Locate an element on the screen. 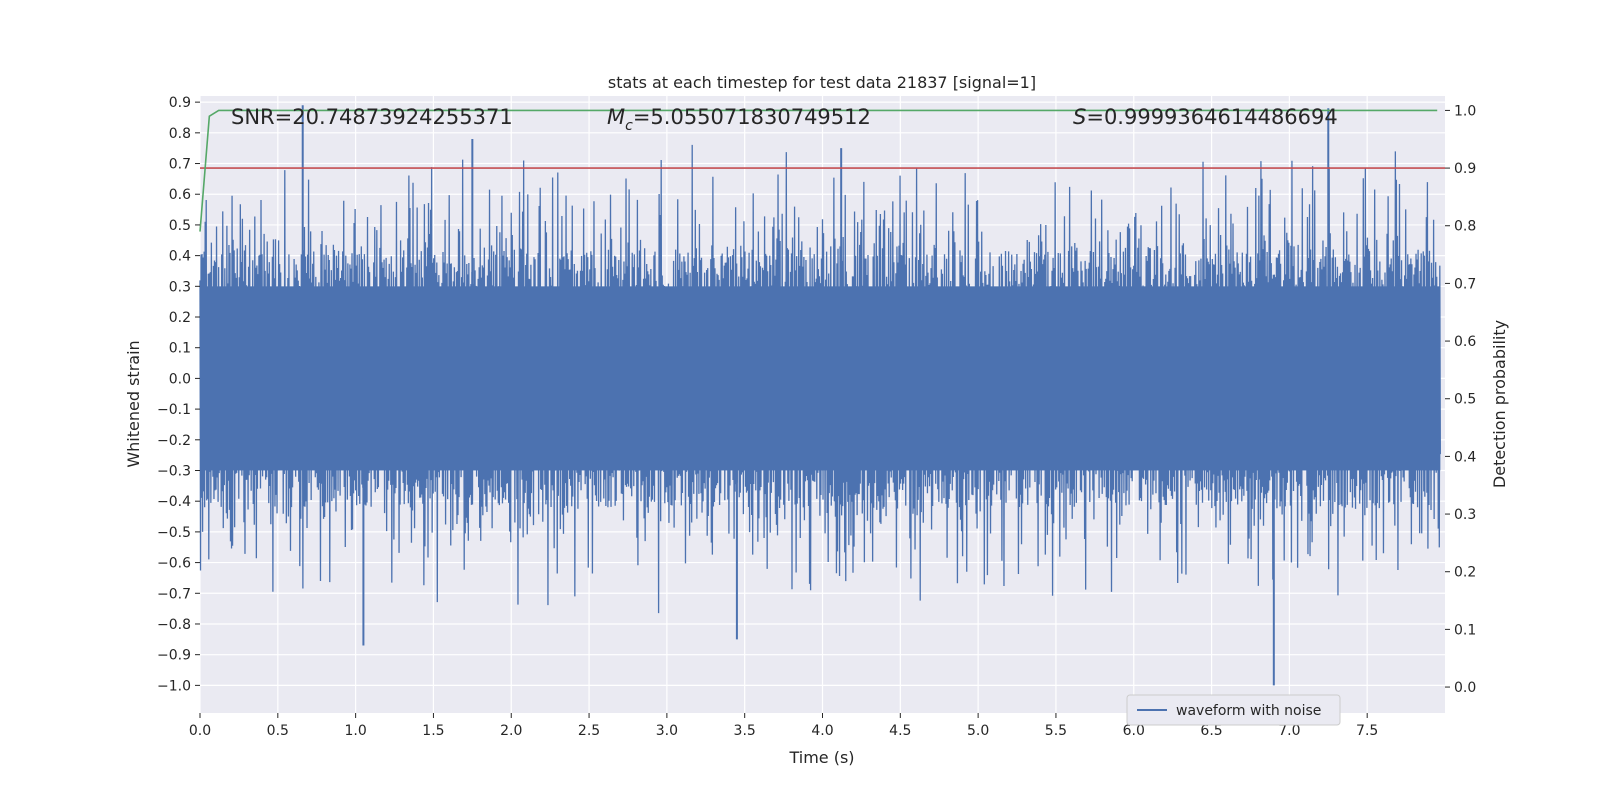  y2-tick-label: 0.6 is located at coordinates (1465, 342).